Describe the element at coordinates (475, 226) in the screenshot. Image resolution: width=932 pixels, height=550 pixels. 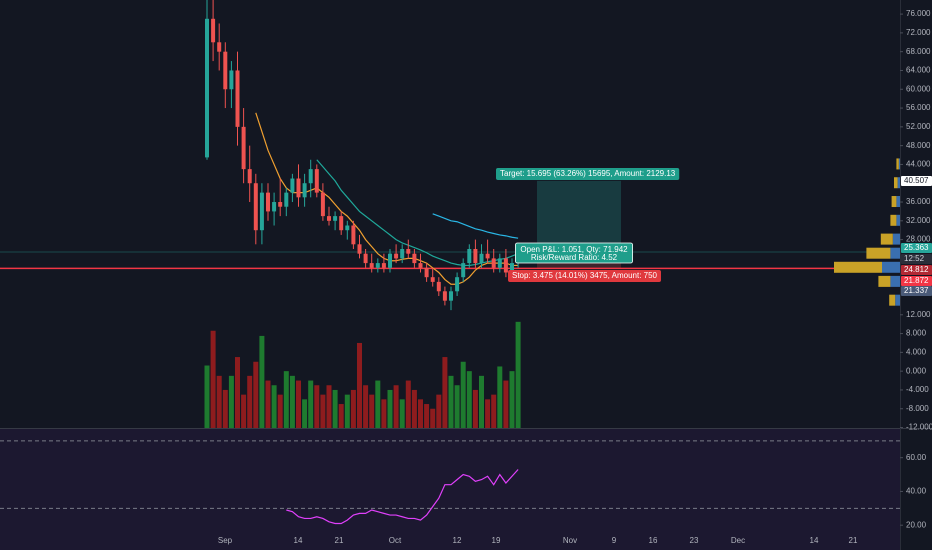
I see `moving-average` at that location.